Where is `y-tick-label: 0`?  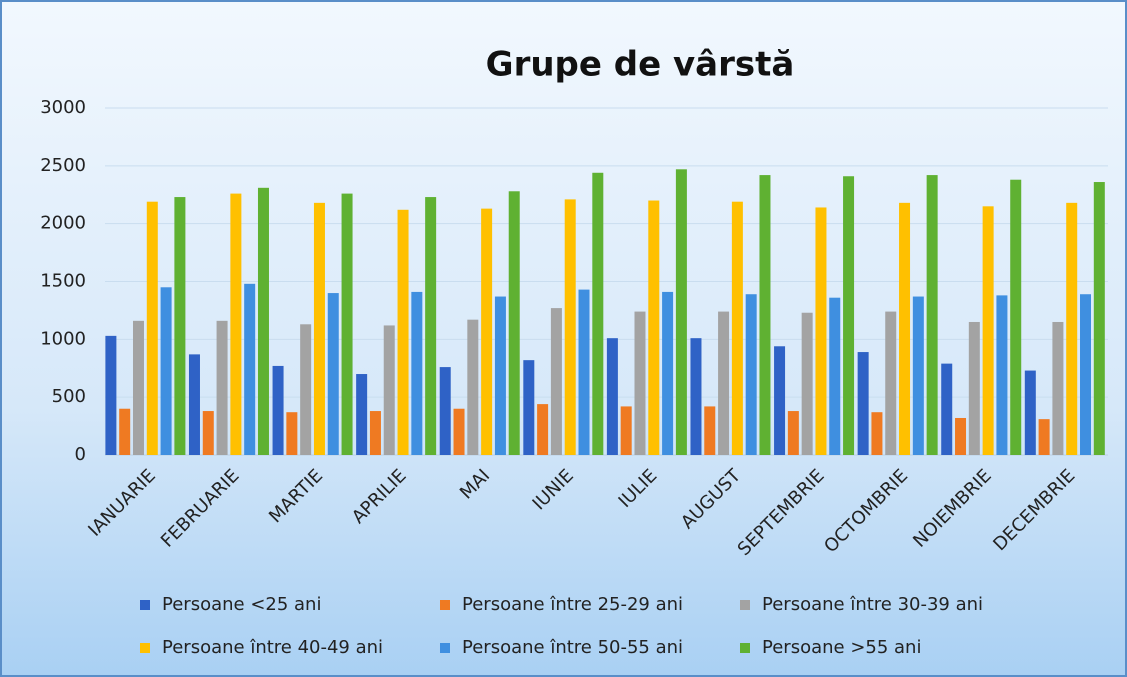
y-tick-label: 0 is located at coordinates (80, 454).